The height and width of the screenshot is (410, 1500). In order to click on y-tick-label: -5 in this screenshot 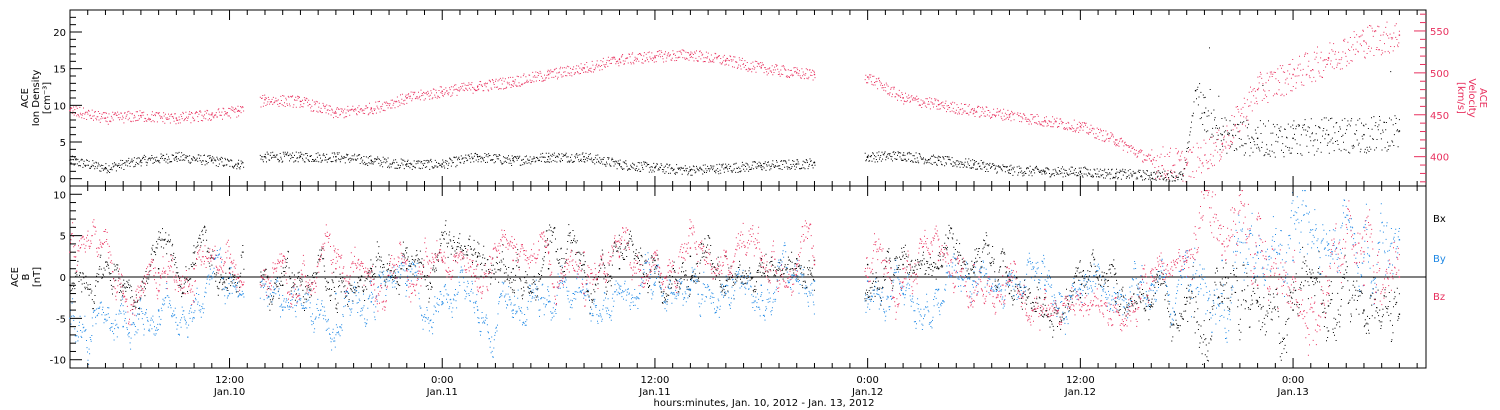, I will do `click(61, 319)`.